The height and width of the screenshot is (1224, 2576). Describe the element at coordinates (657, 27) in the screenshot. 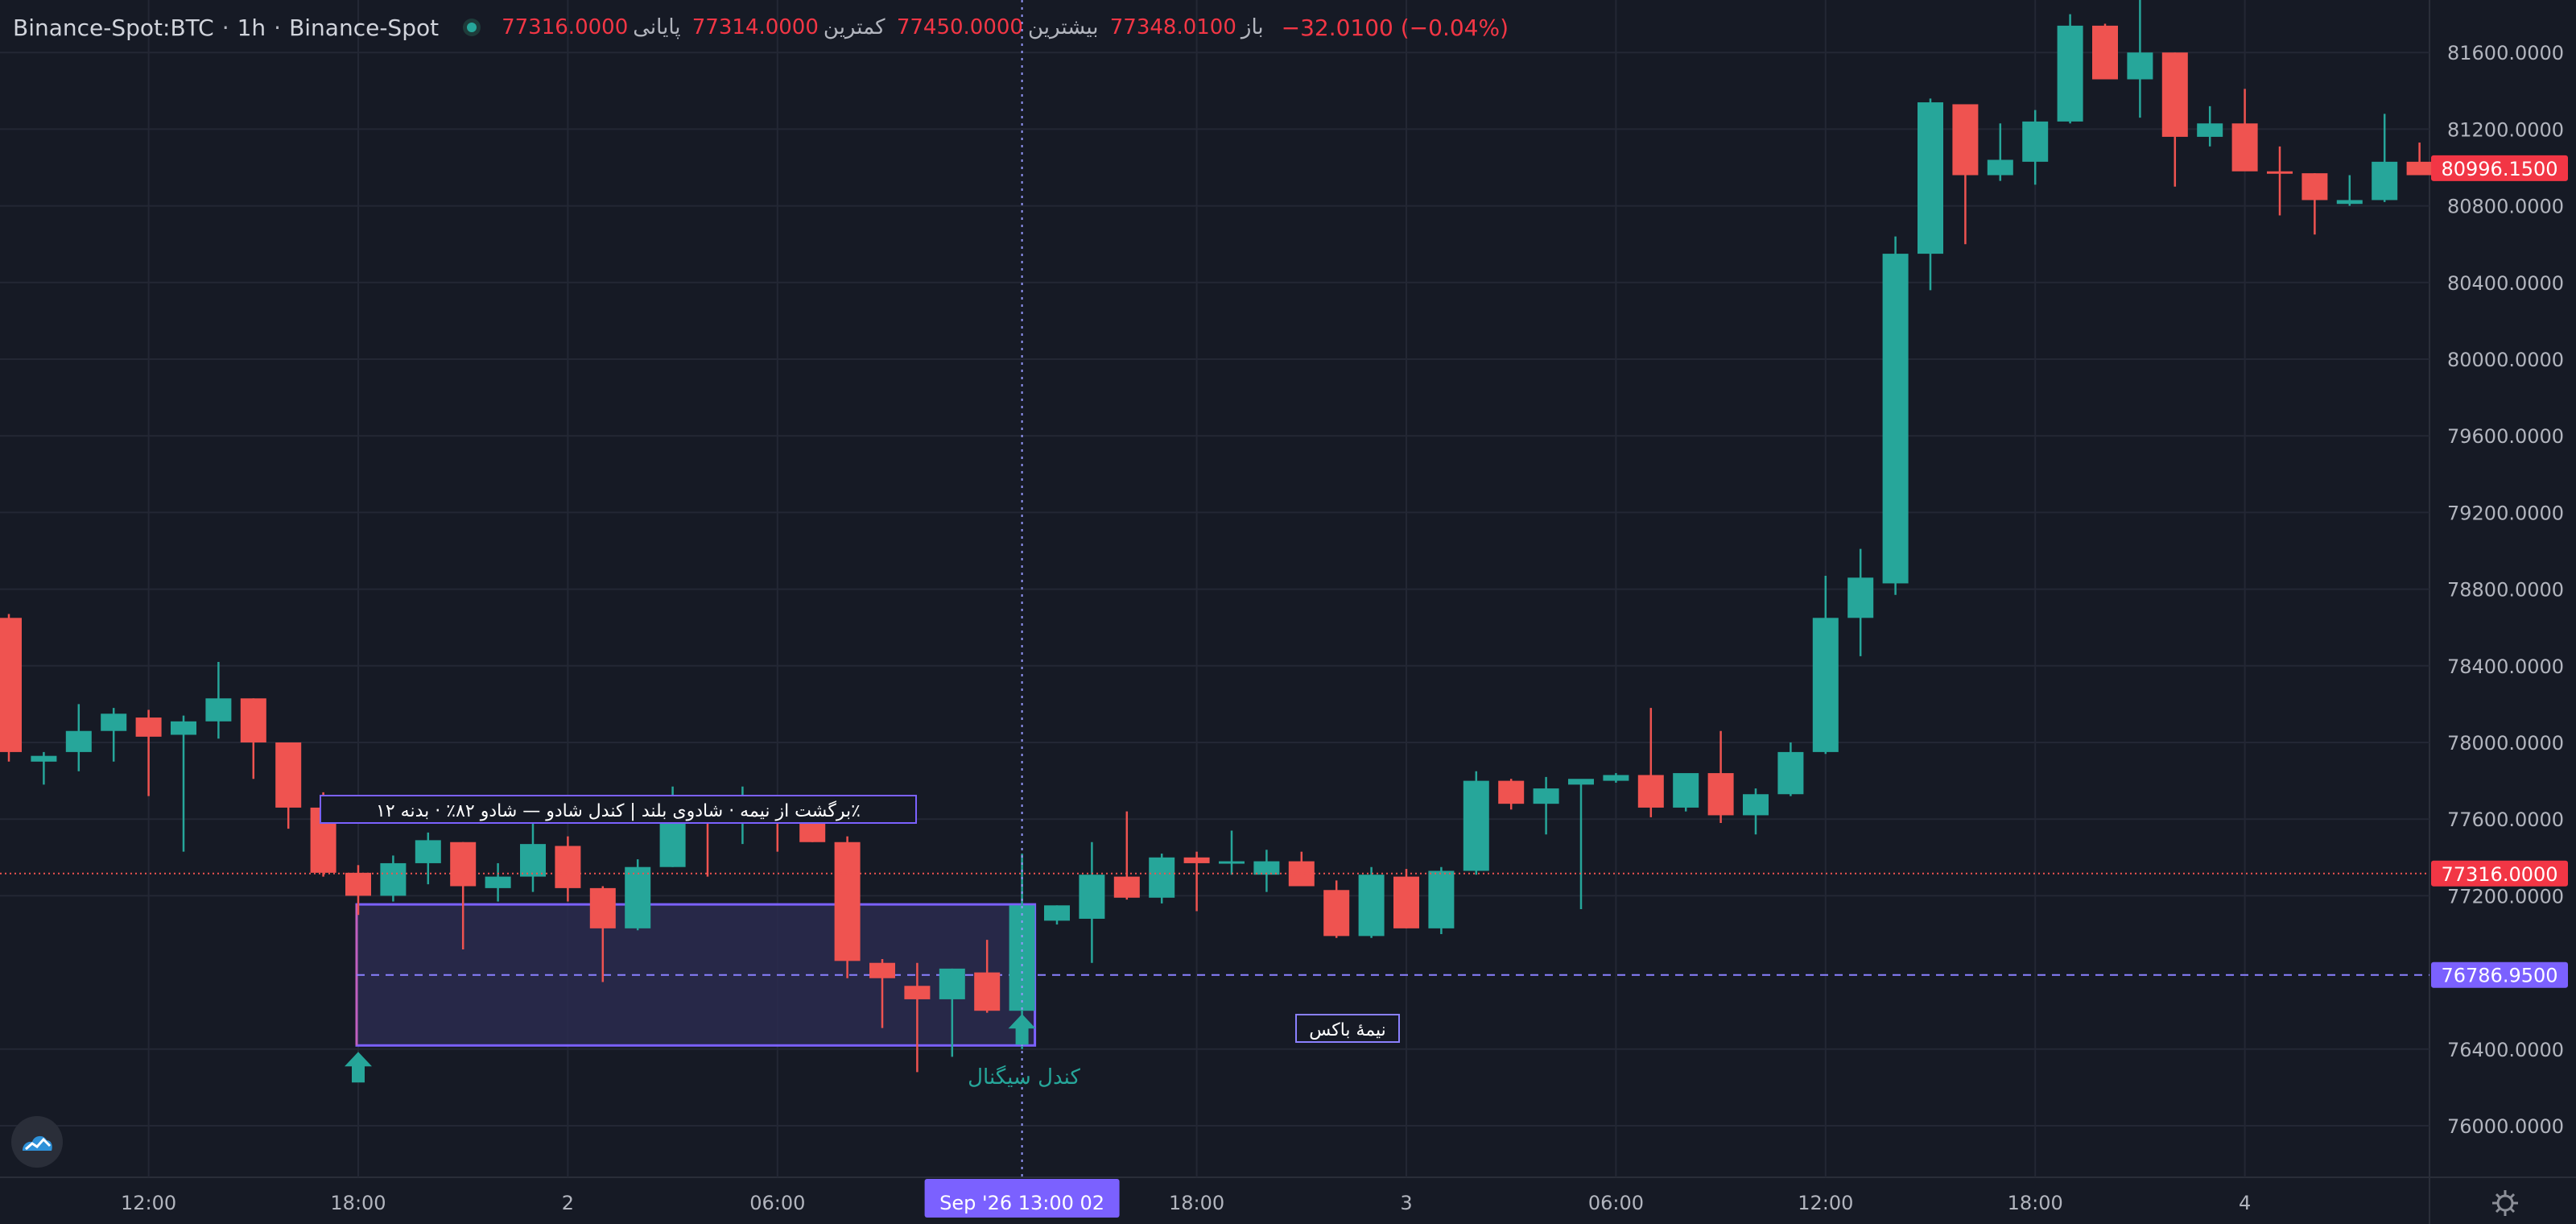

I see `close-label: پایانی` at that location.